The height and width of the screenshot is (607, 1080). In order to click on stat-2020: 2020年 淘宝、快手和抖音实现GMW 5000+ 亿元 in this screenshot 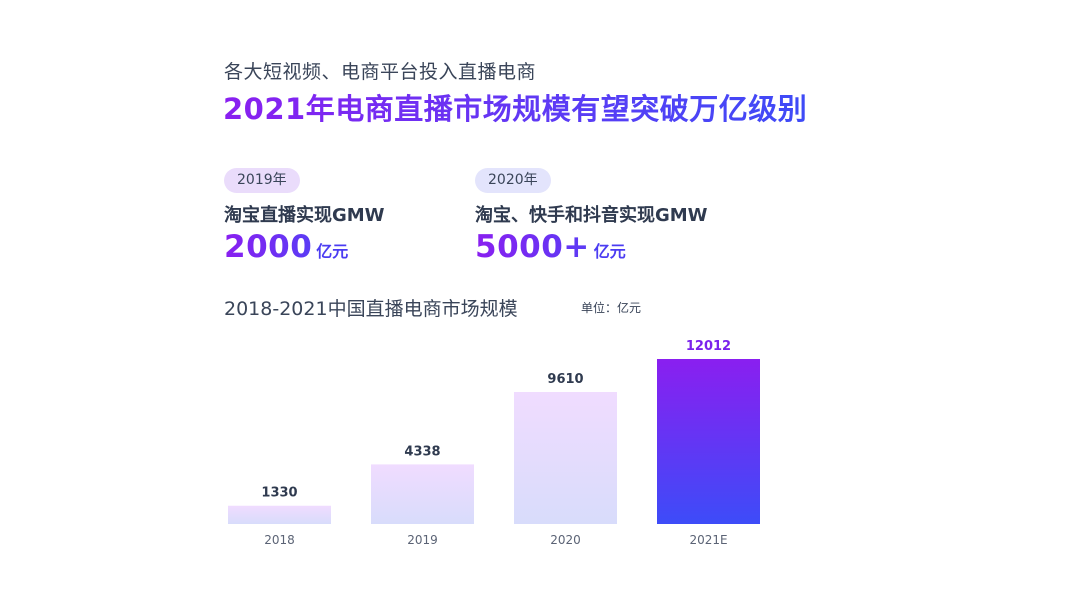, I will do `click(591, 216)`.